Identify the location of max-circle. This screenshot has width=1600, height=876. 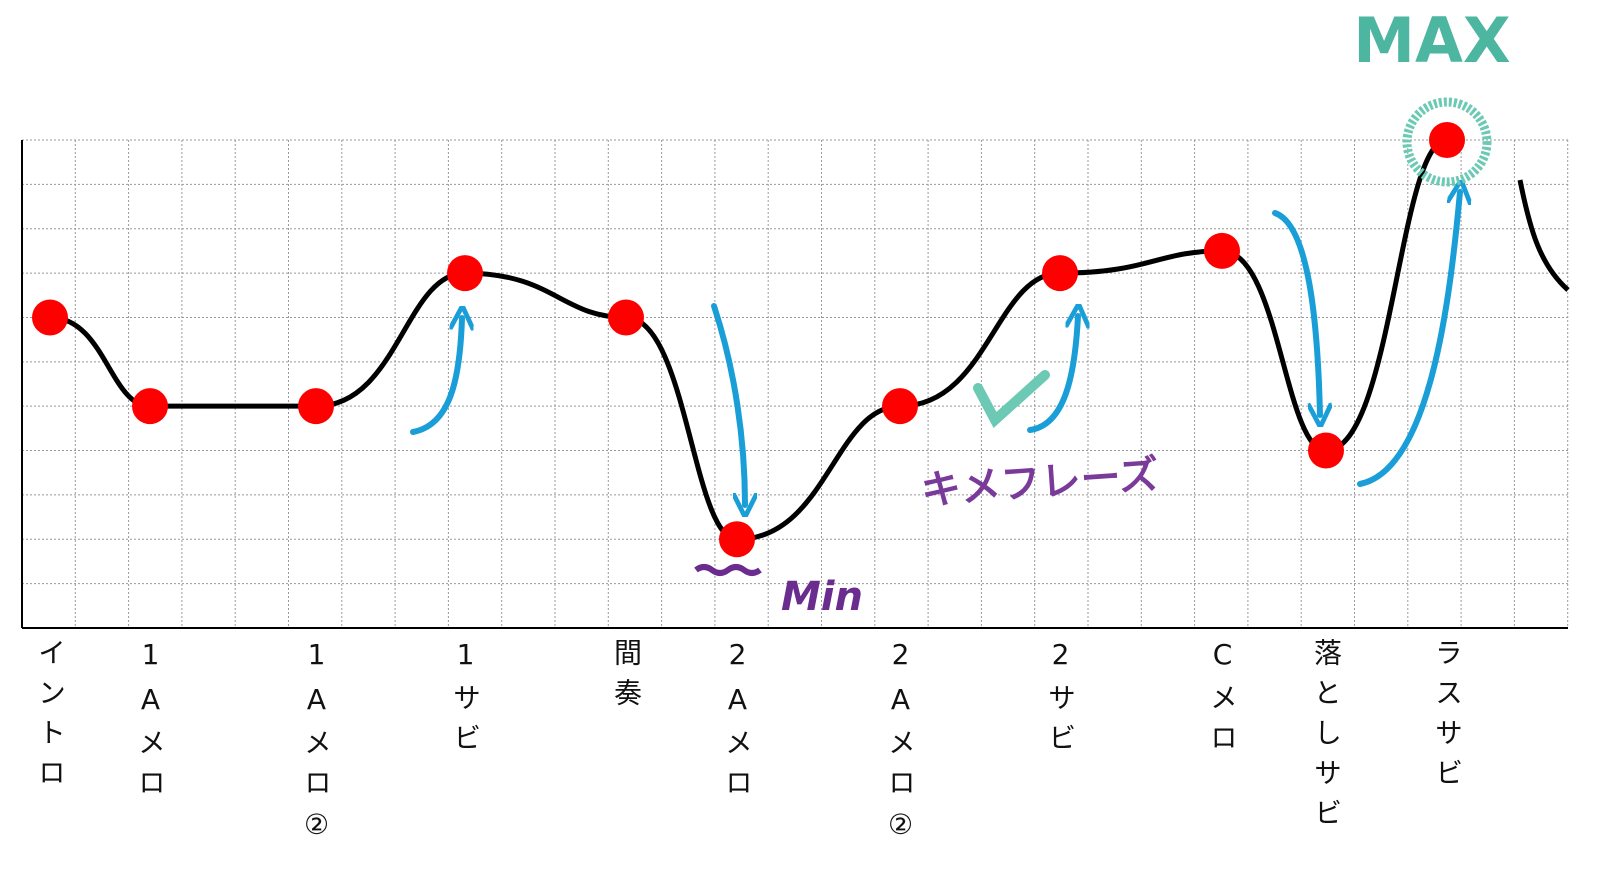
(1447, 142).